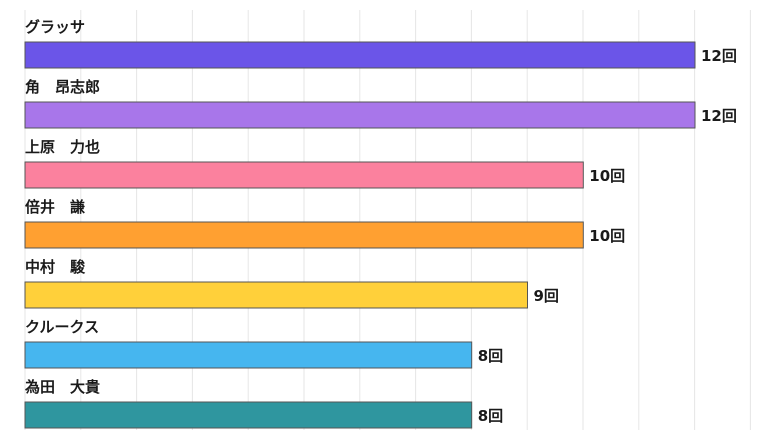  What do you see at coordinates (62, 327) in the screenshot?
I see `category-label: クルークス` at bounding box center [62, 327].